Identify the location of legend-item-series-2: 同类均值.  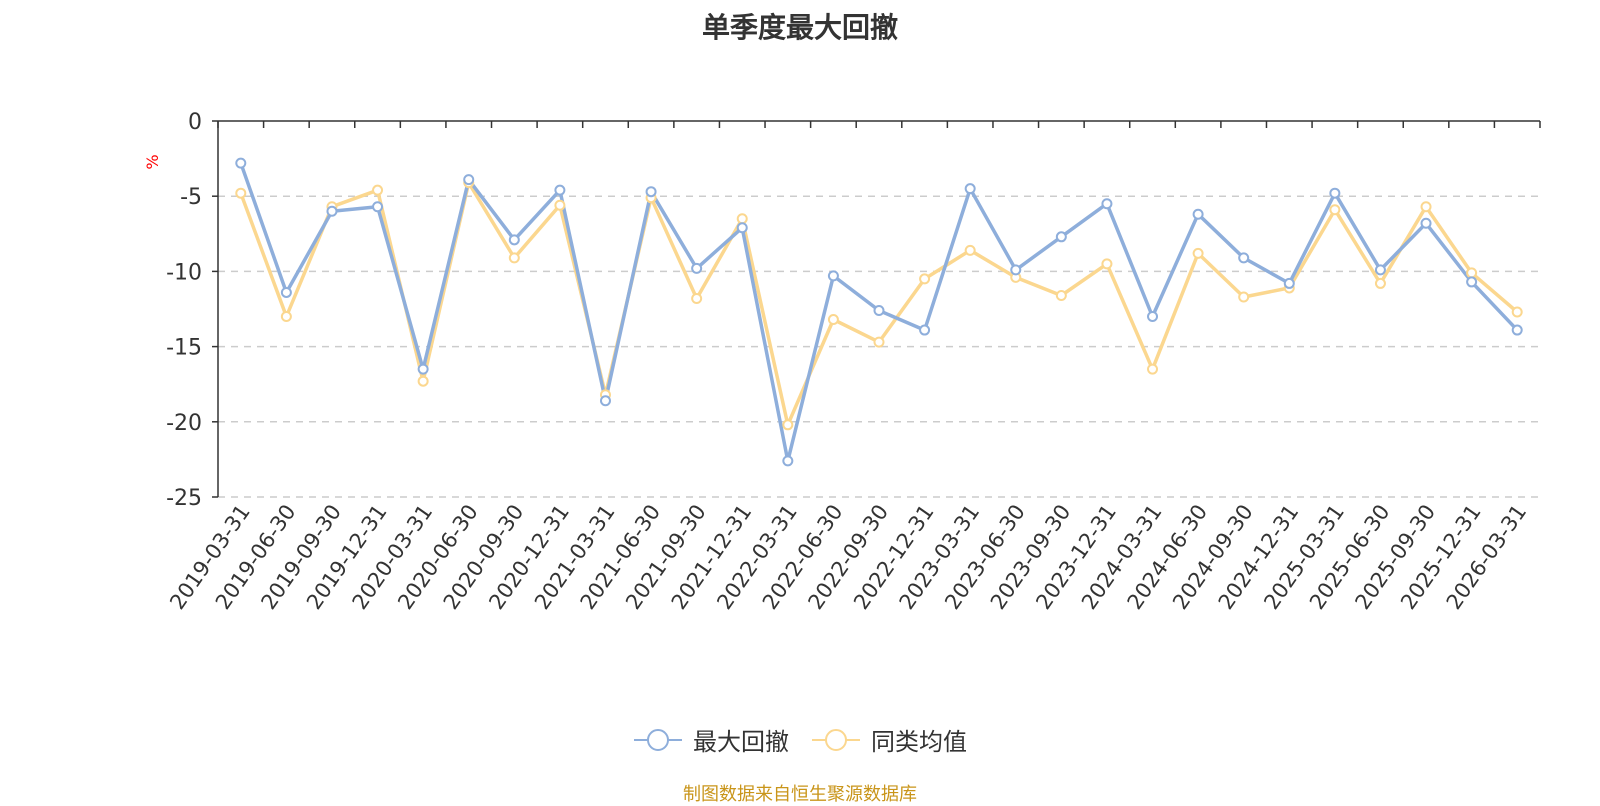
(889, 739).